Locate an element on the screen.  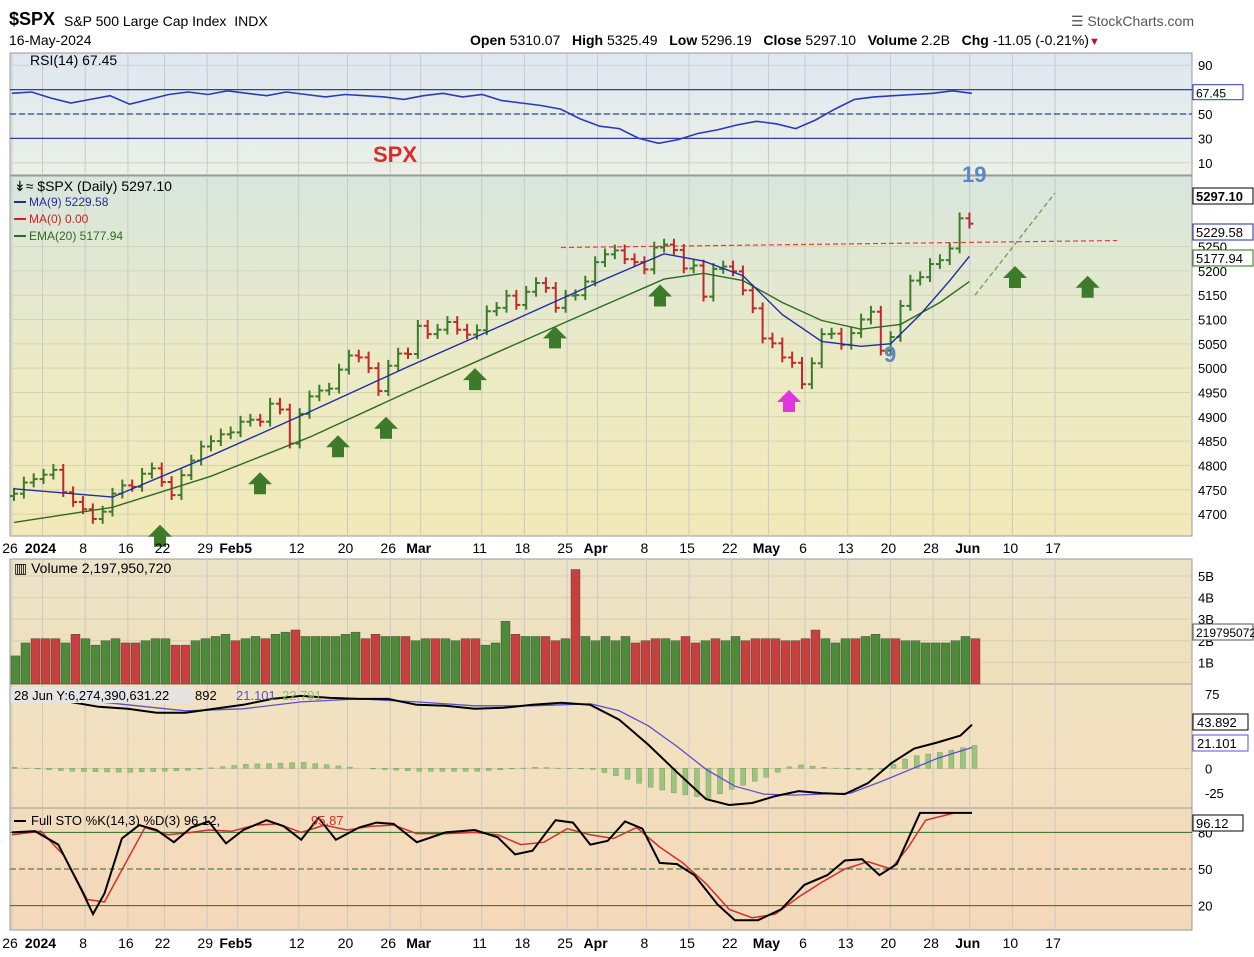
open-label: Open is located at coordinates (488, 40).